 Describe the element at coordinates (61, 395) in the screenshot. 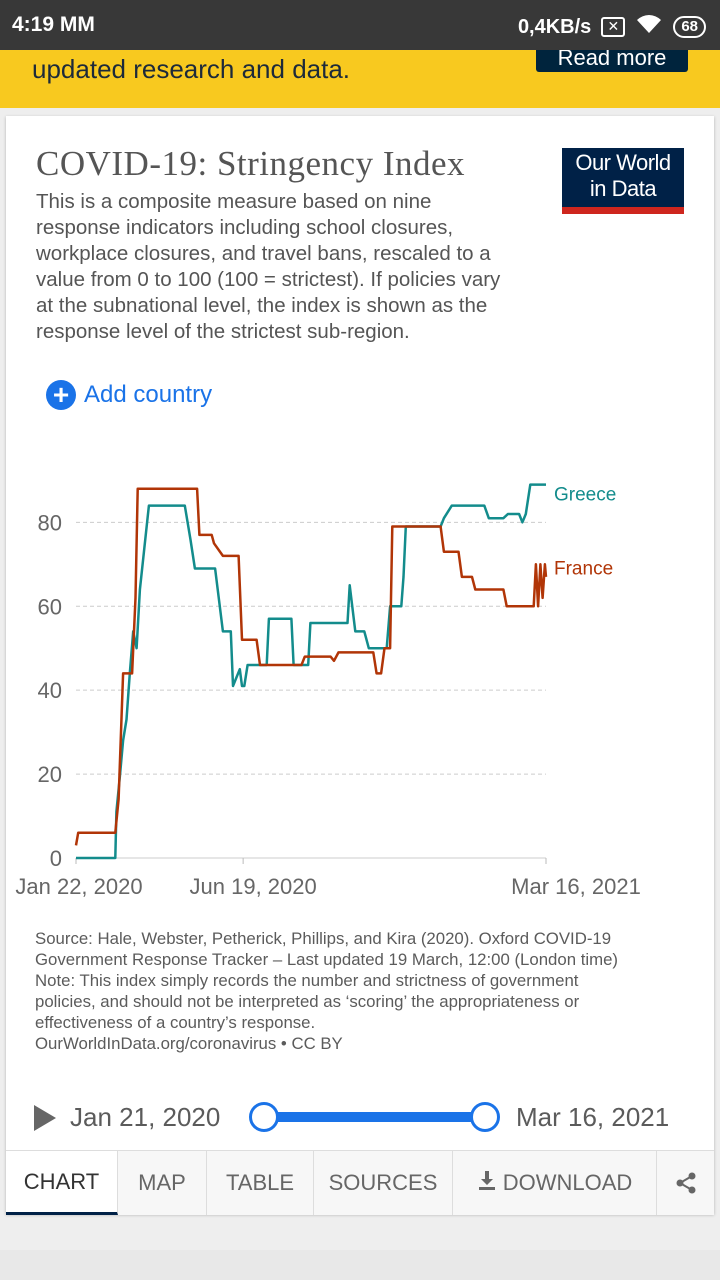

I see `plus-icon: +` at that location.